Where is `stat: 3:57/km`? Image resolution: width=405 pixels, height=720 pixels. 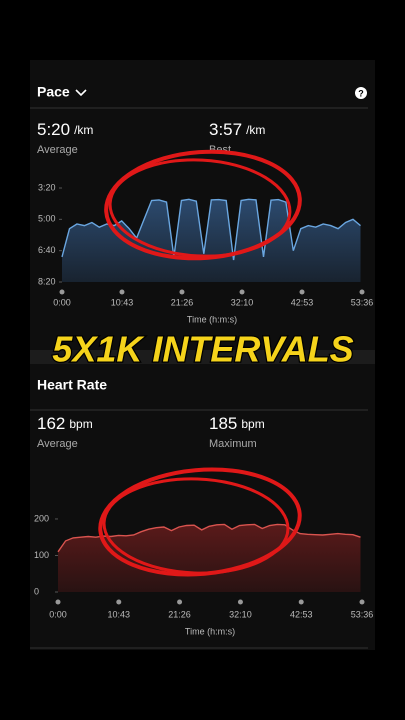
stat: 3:57/km is located at coordinates (237, 129).